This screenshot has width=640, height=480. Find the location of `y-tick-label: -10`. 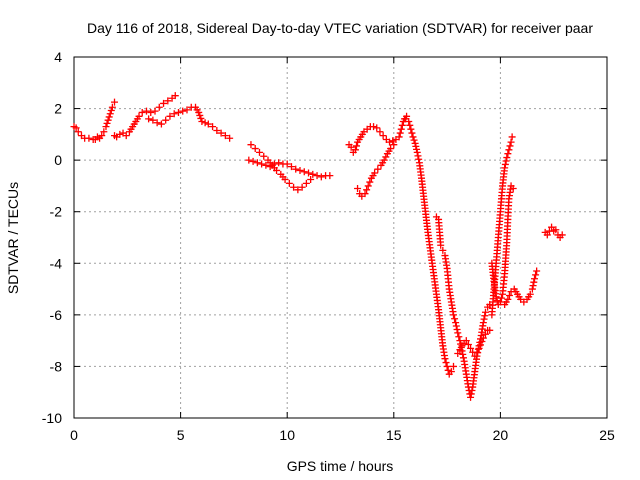

y-tick-label: -10 is located at coordinates (52, 418).